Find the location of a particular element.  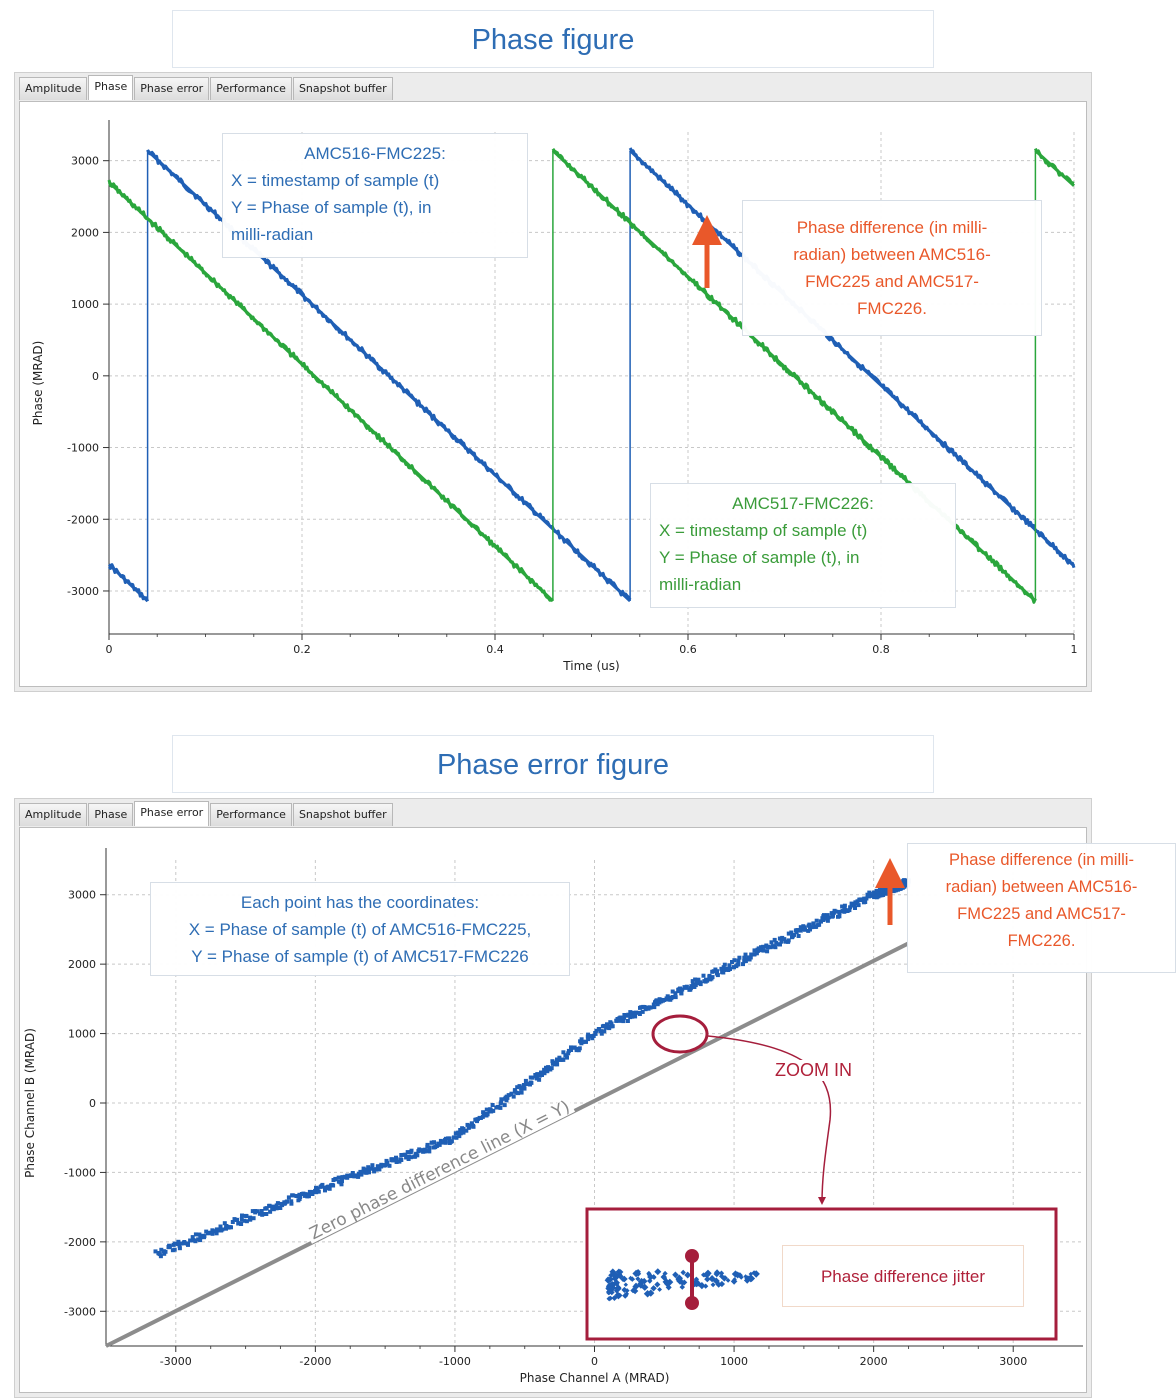

y-tick-label: -1000 is located at coordinates (83, 448).